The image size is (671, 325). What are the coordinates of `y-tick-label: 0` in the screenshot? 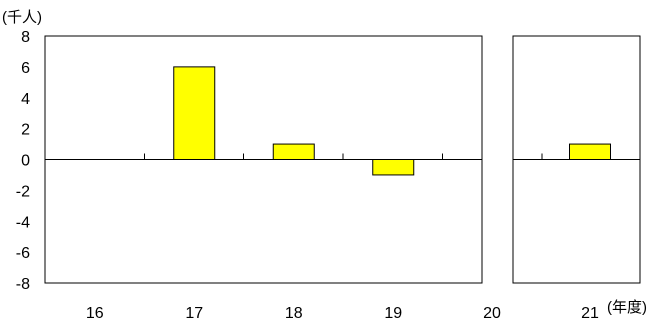 It's located at (25, 161).